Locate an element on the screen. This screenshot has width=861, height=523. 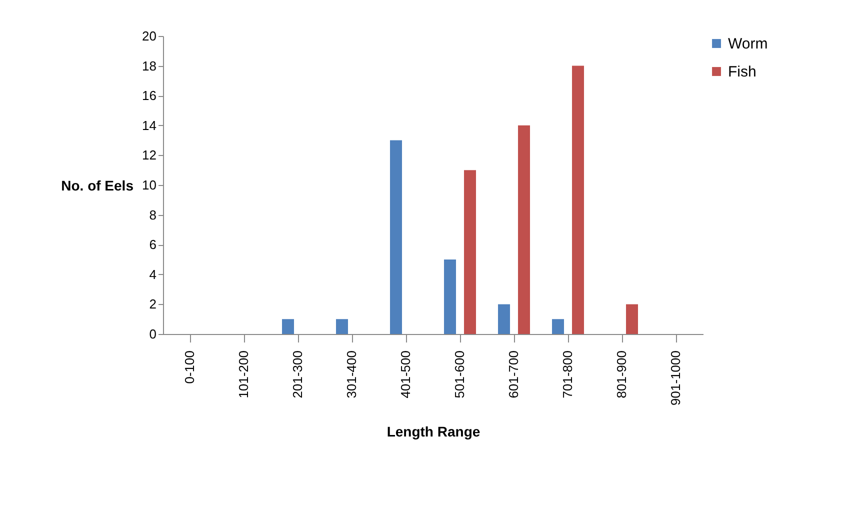
x-tick-label: 501-600 is located at coordinates (459, 374).